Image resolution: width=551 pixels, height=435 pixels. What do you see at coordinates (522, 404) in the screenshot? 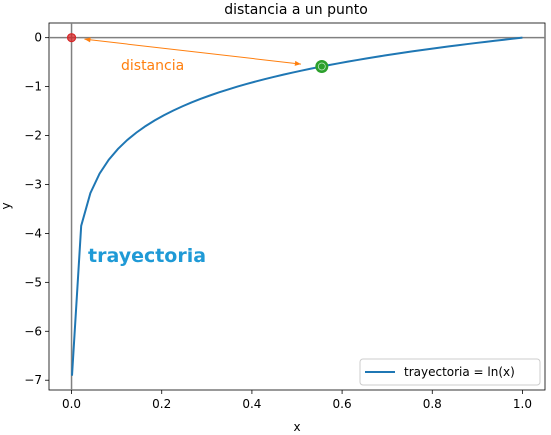
I see `x-tick-label: 1.0` at bounding box center [522, 404].